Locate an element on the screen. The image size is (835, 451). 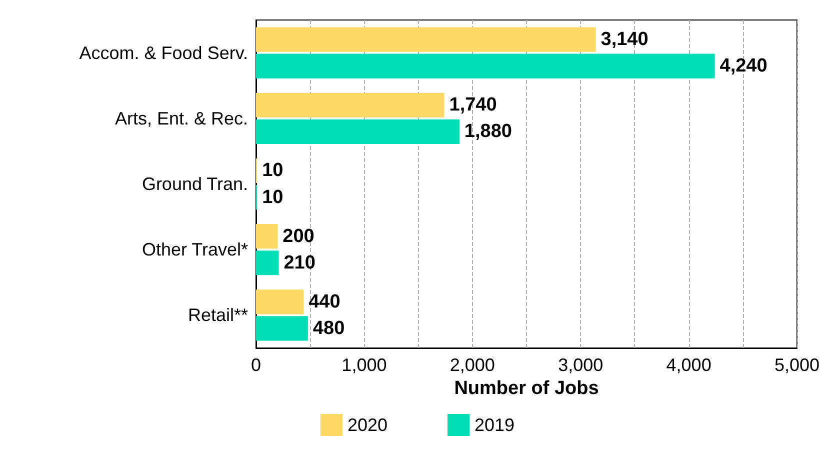
data-label: 200 is located at coordinates (298, 236).